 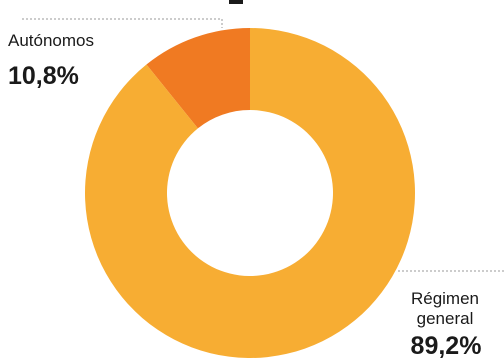 I want to click on label-autonomos-name: Autónomos, so click(x=51, y=40).